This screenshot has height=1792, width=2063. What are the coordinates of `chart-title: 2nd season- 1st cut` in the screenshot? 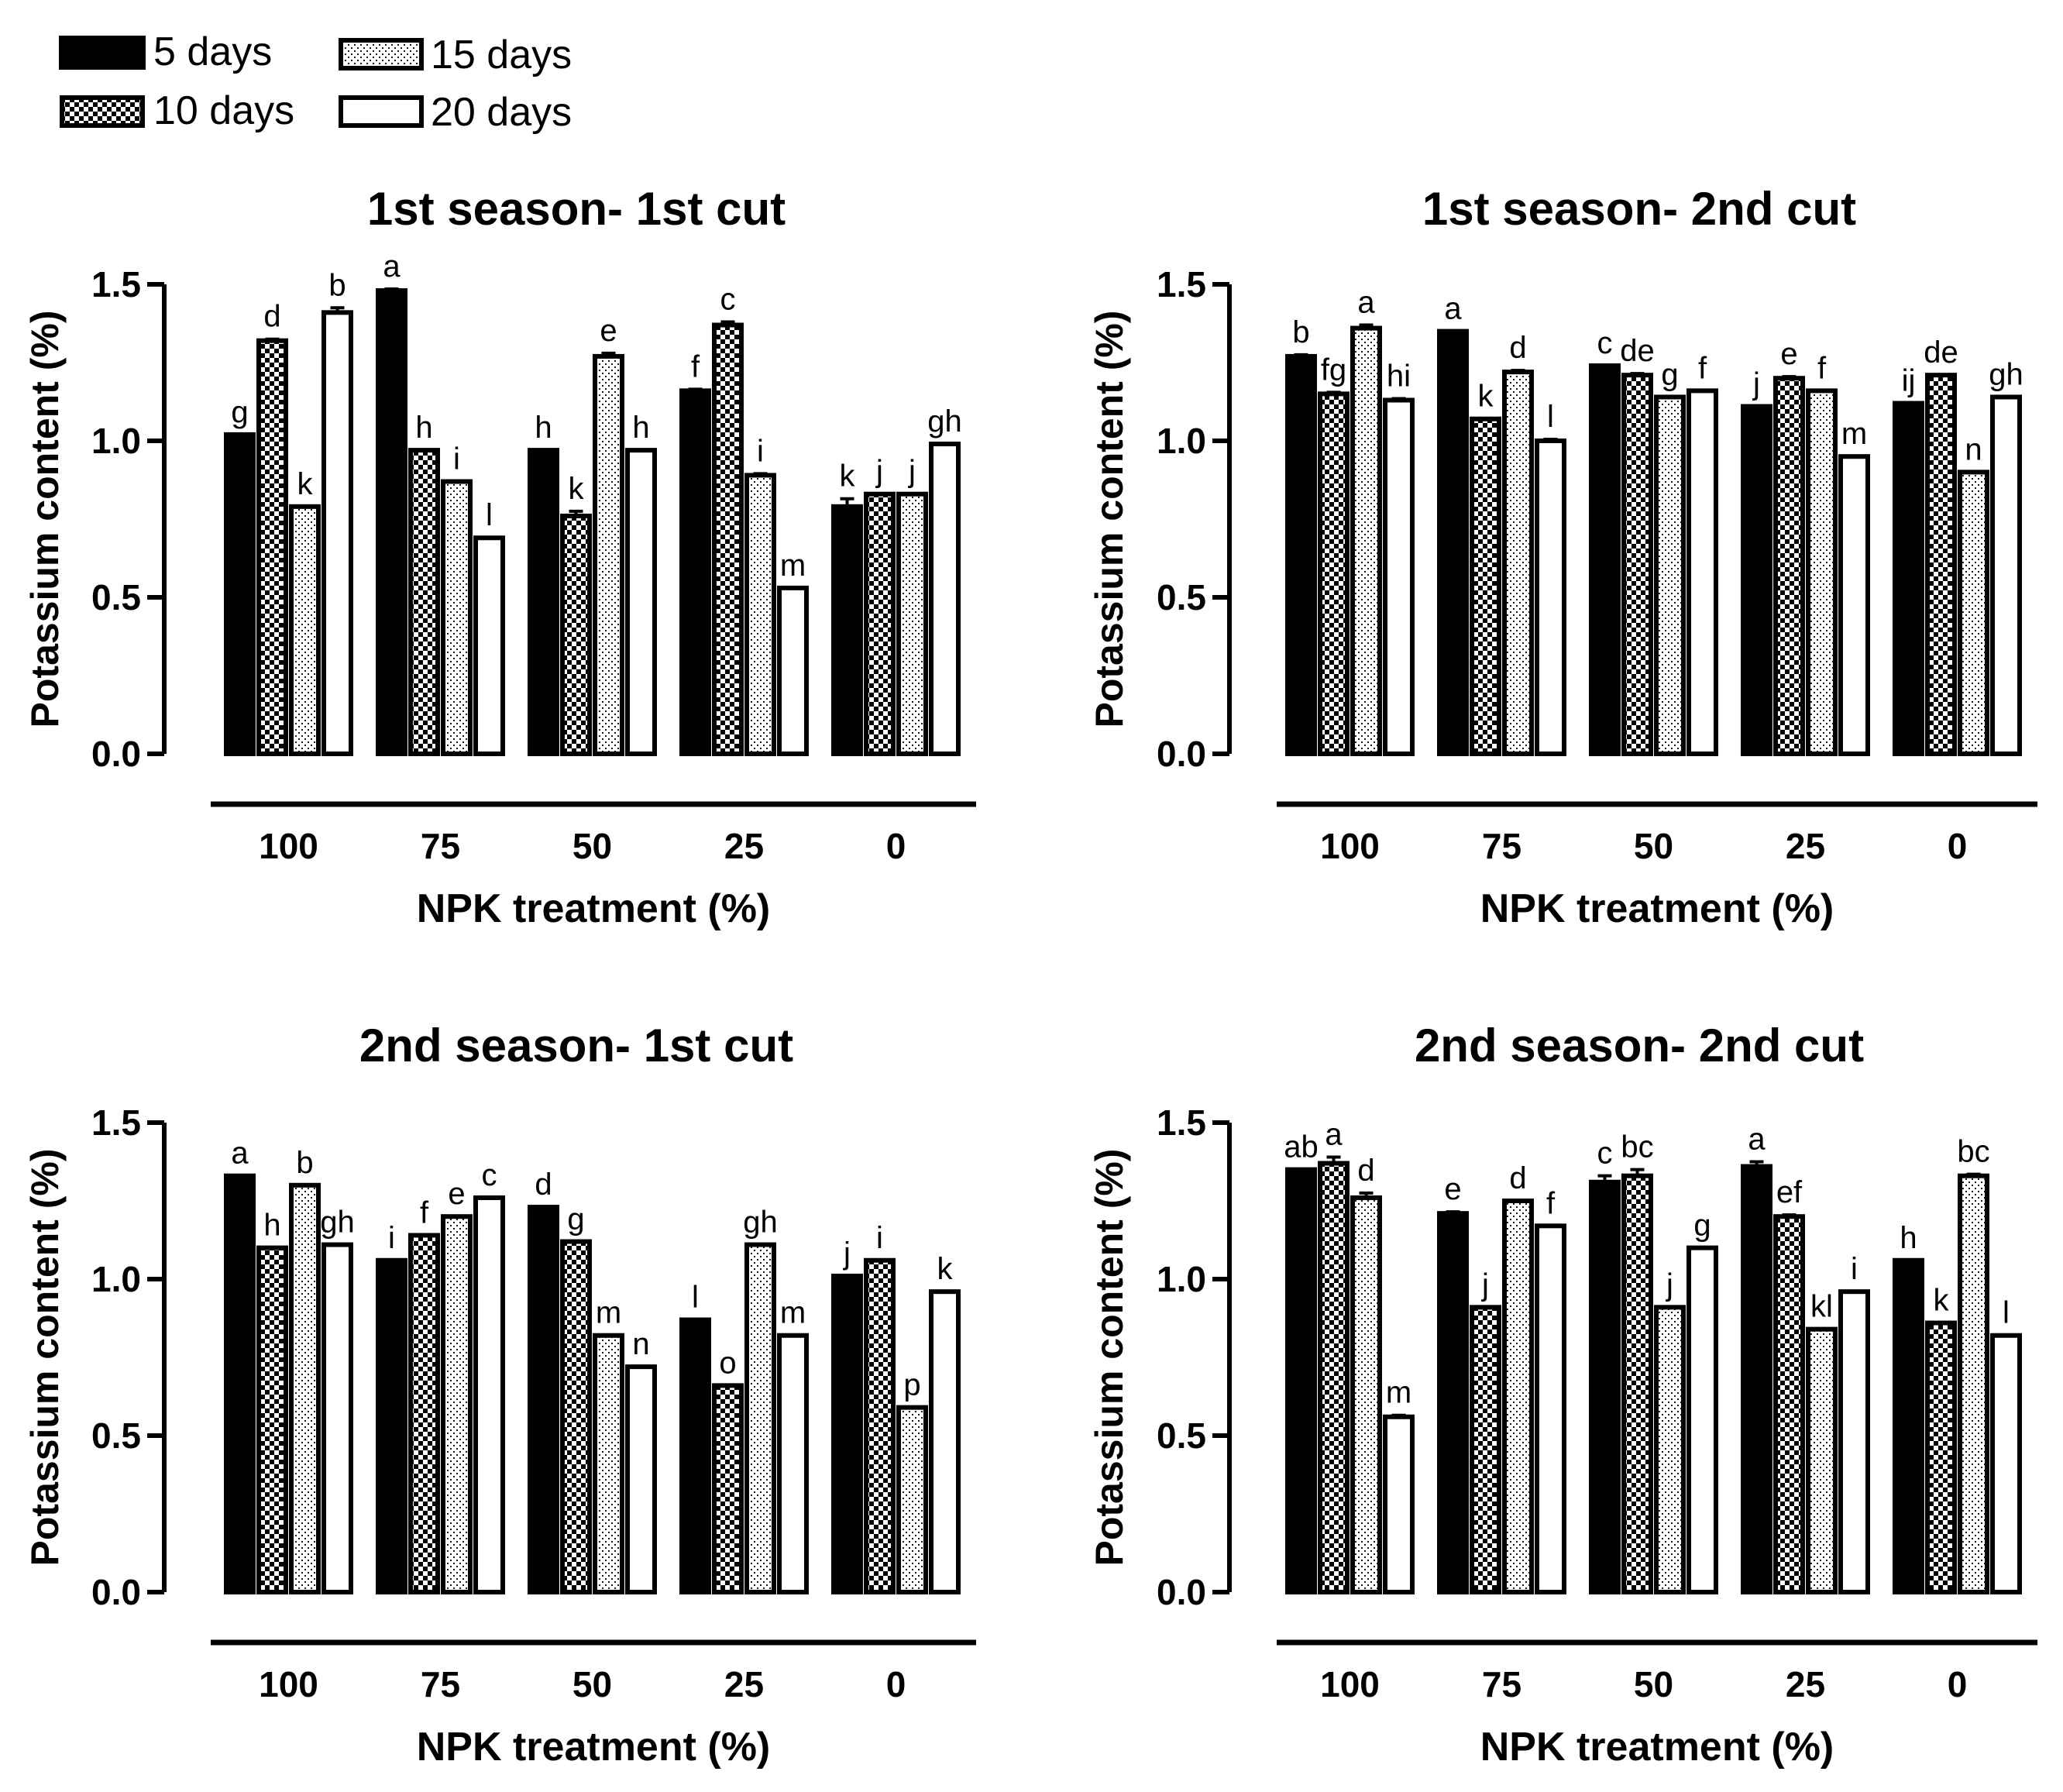 It's located at (576, 1045).